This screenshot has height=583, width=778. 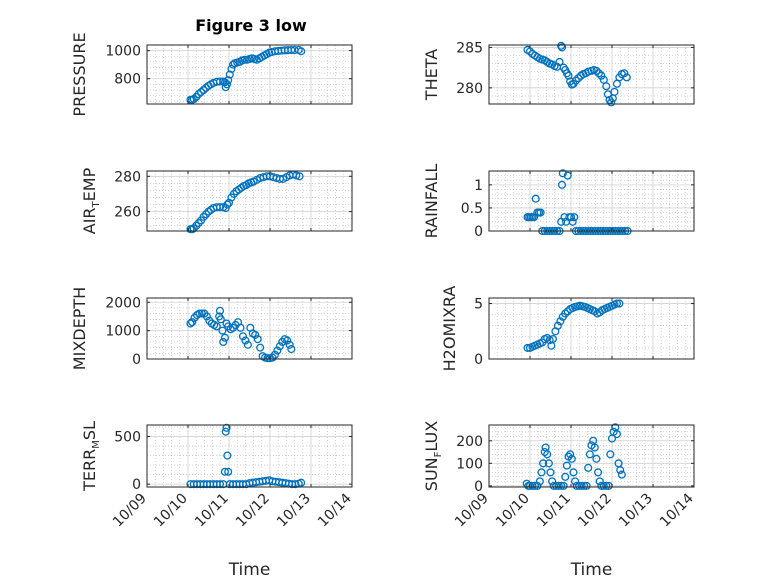 I want to click on x-tick-label: 10/14, so click(x=335, y=510).